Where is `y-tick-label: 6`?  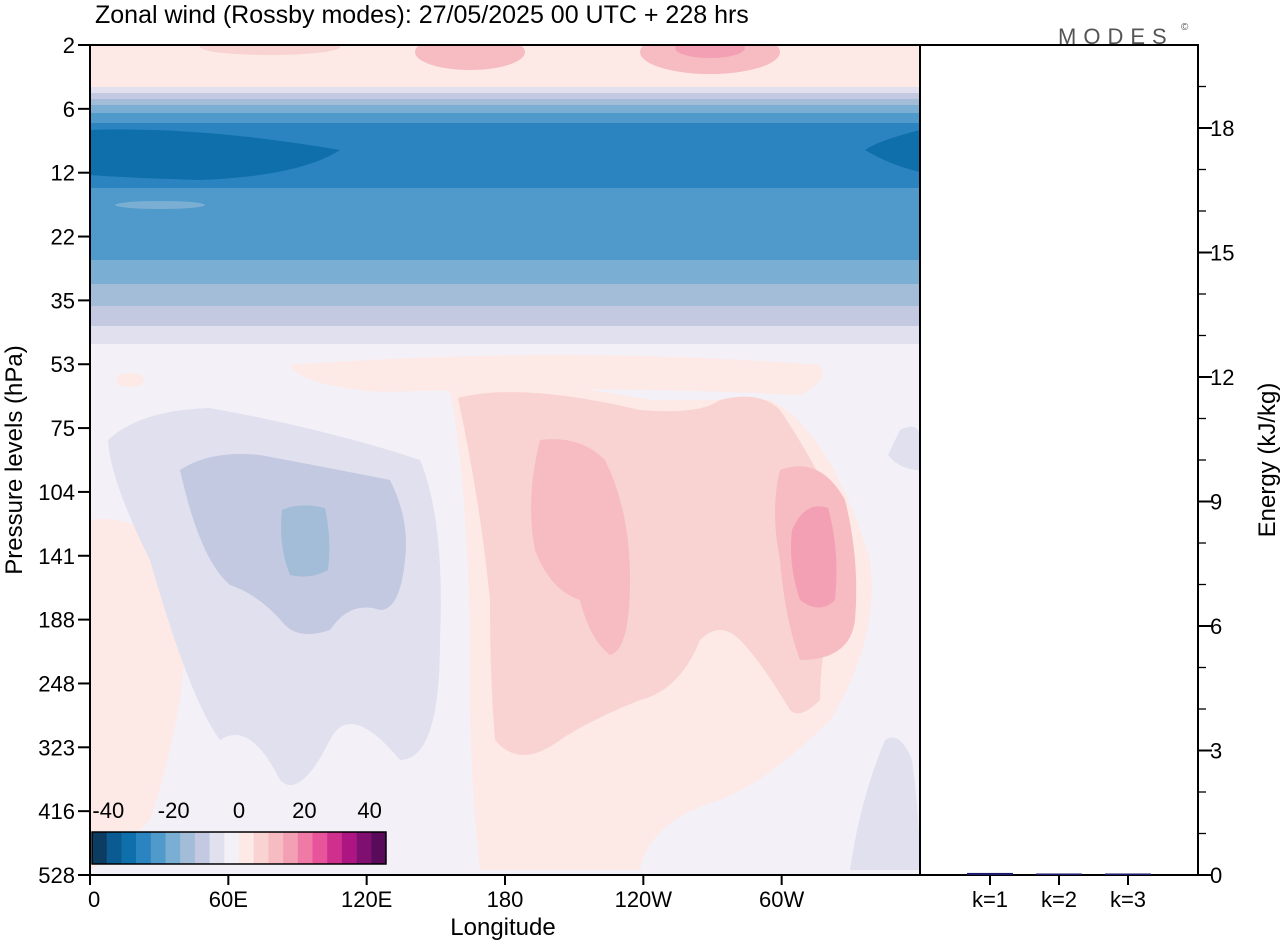 y-tick-label: 6 is located at coordinates (69, 109).